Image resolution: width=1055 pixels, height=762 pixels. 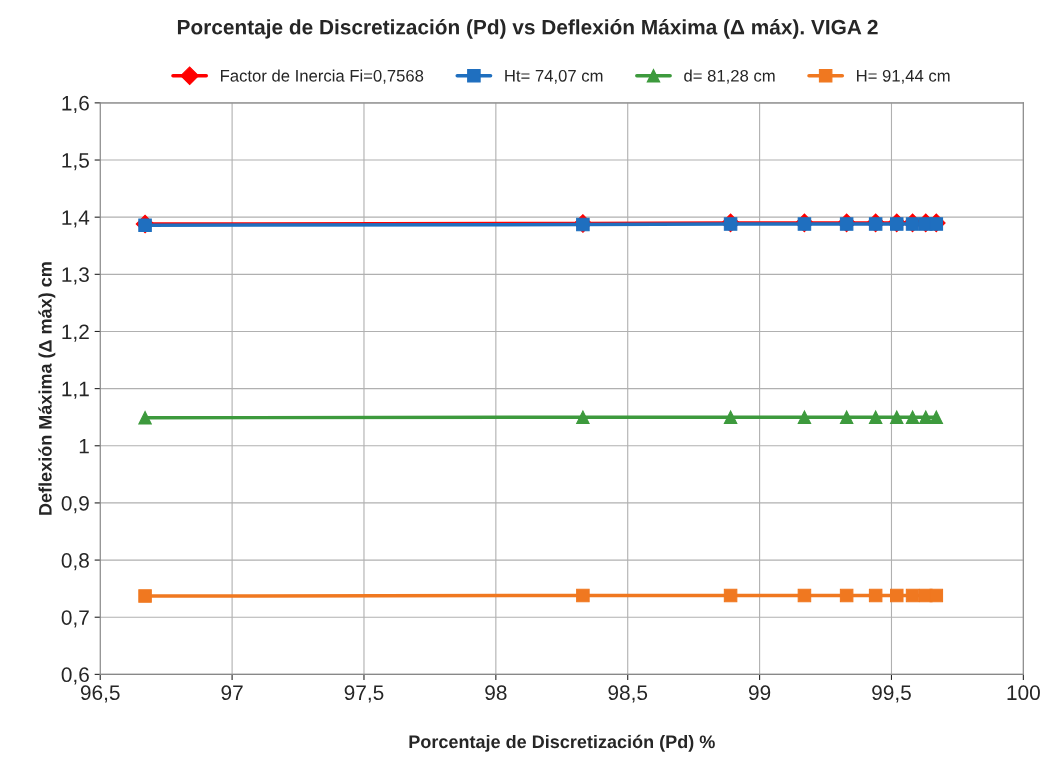 What do you see at coordinates (75, 162) in the screenshot?
I see `y-tick-label: 1,5` at bounding box center [75, 162].